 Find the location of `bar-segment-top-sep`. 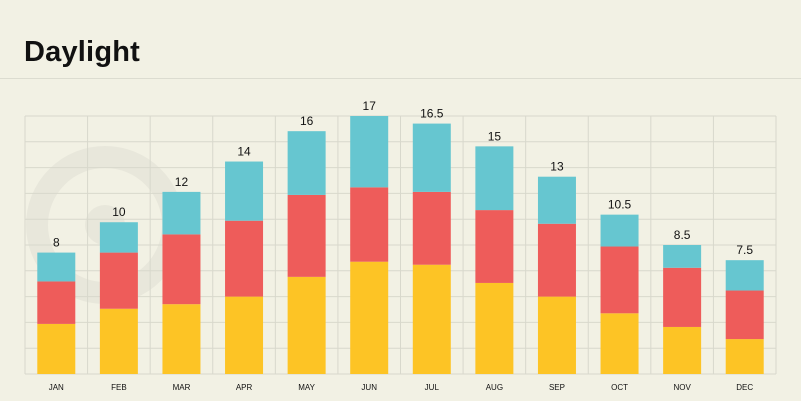

bar-segment-top-sep is located at coordinates (556, 200).